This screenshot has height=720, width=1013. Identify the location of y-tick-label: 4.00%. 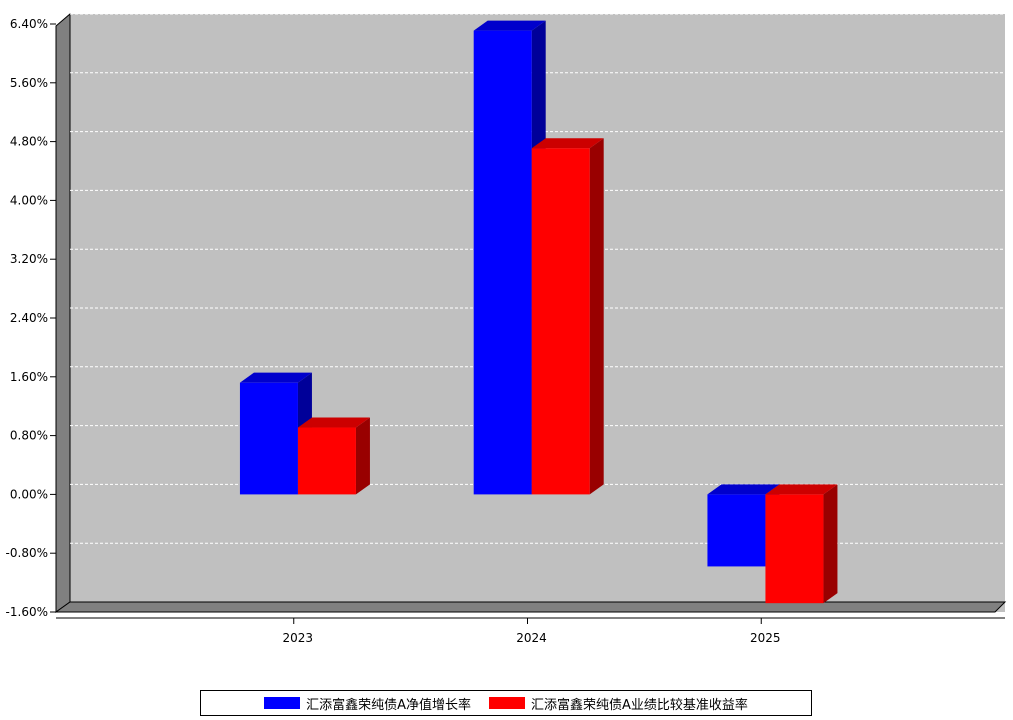
(29, 200).